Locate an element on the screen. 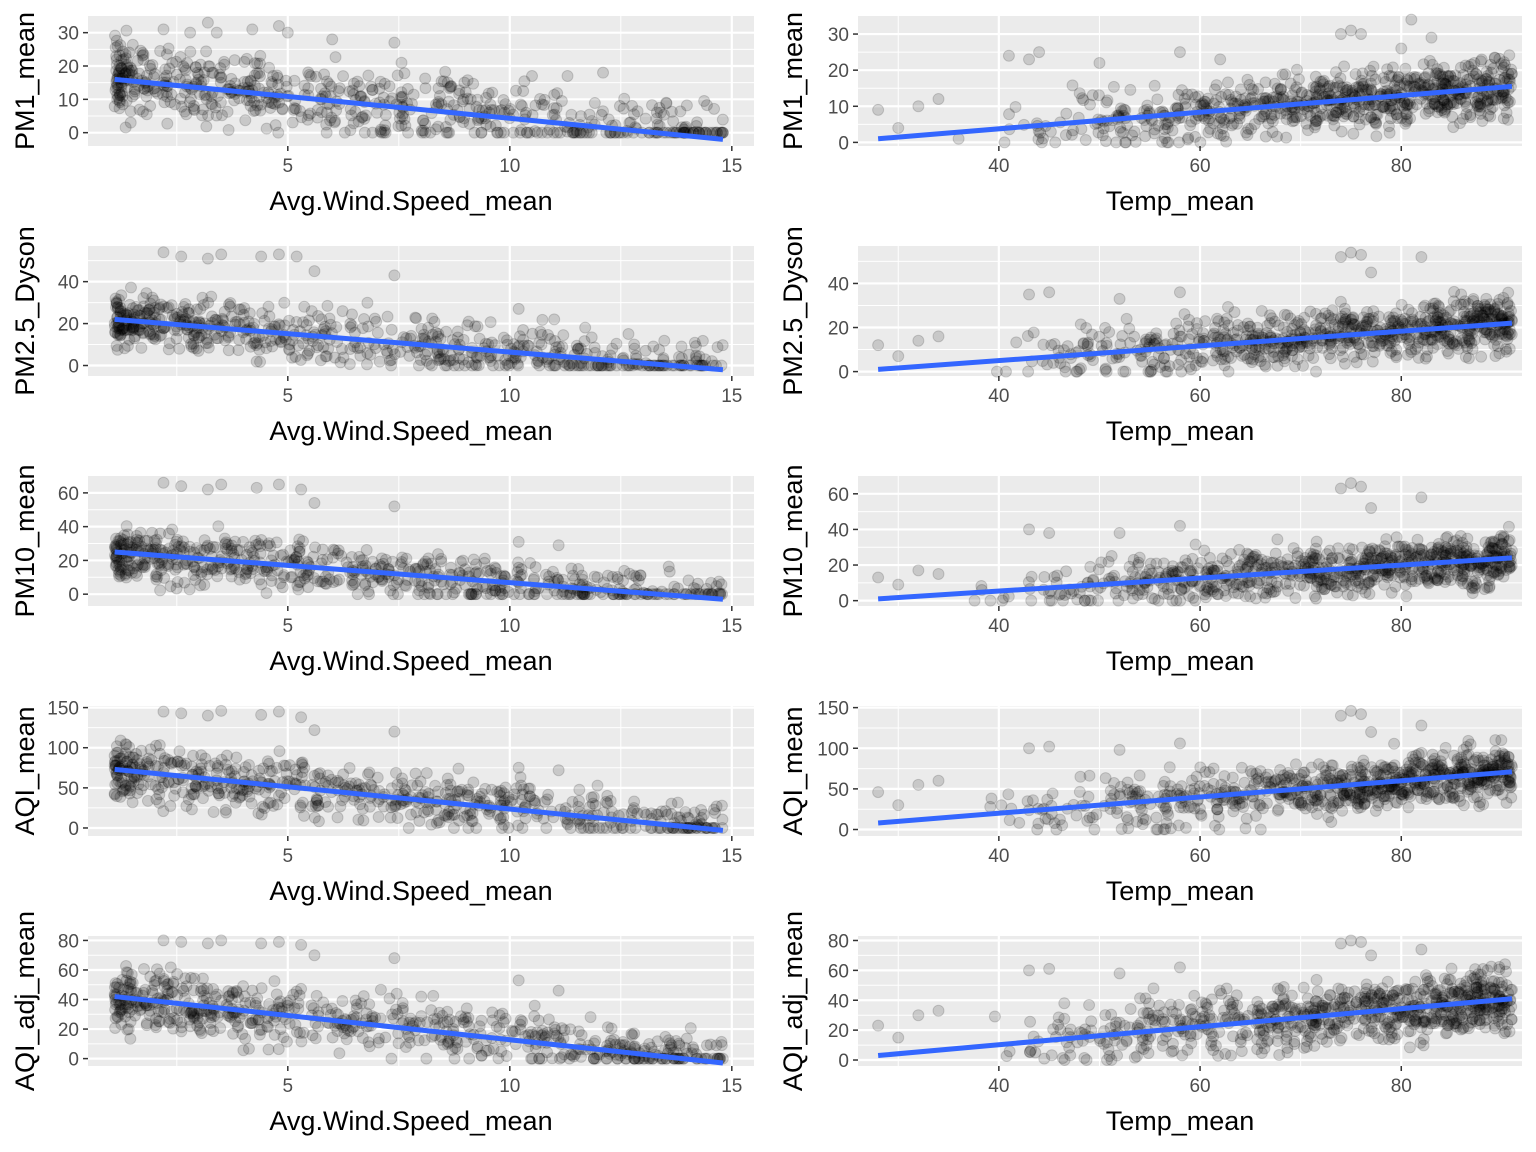 The width and height of the screenshot is (1536, 1152). y-tick-label: 20 is located at coordinates (68, 561).